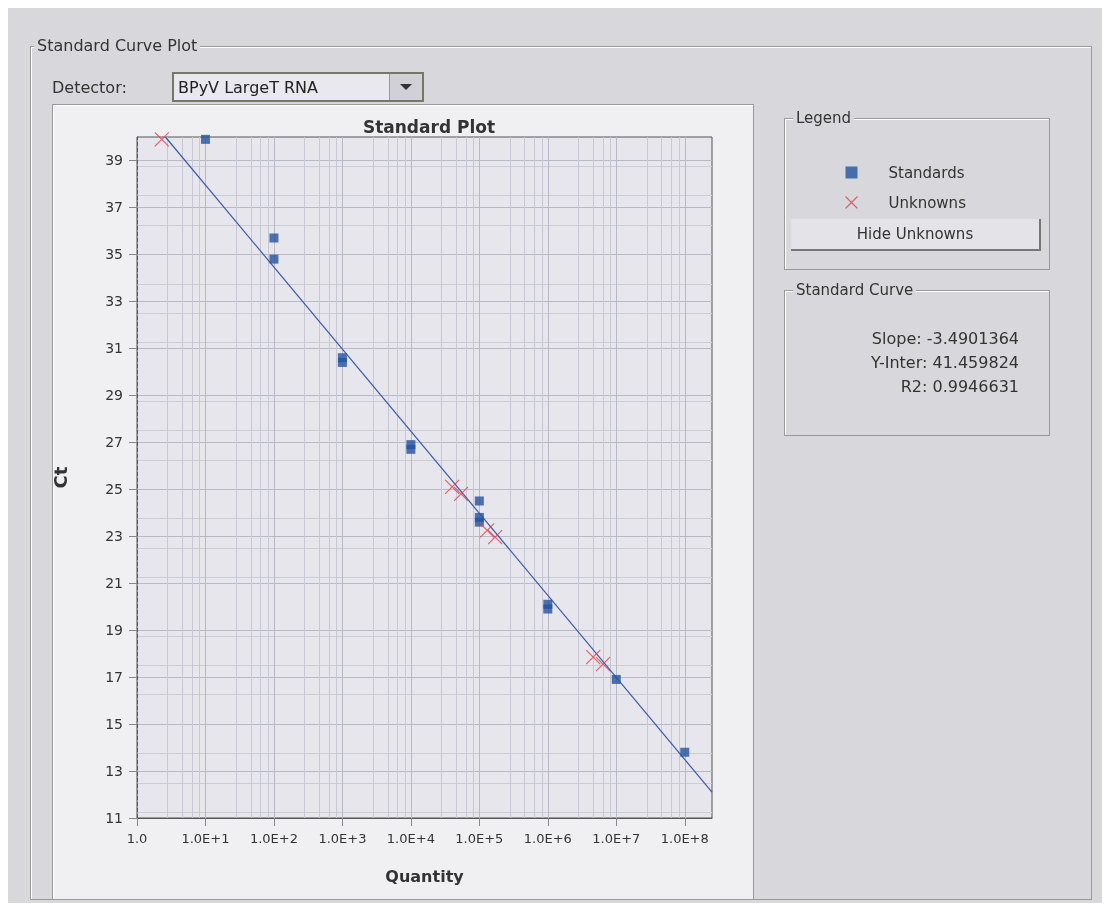 The image size is (1110, 911). What do you see at coordinates (684, 838) in the screenshot?
I see `x-tick-label: 1.0E+8` at bounding box center [684, 838].